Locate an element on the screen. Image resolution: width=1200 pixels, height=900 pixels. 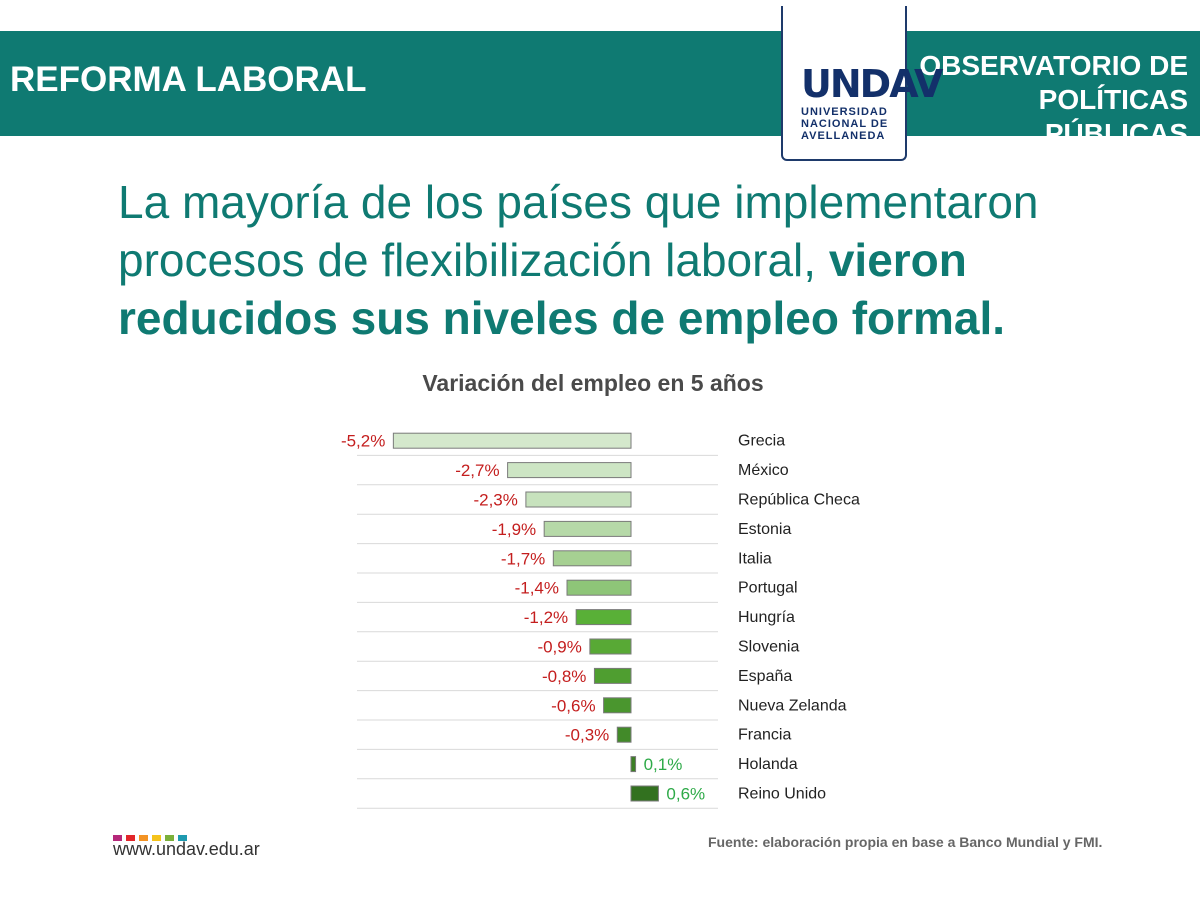
bar-grecia is located at coordinates (512, 440).